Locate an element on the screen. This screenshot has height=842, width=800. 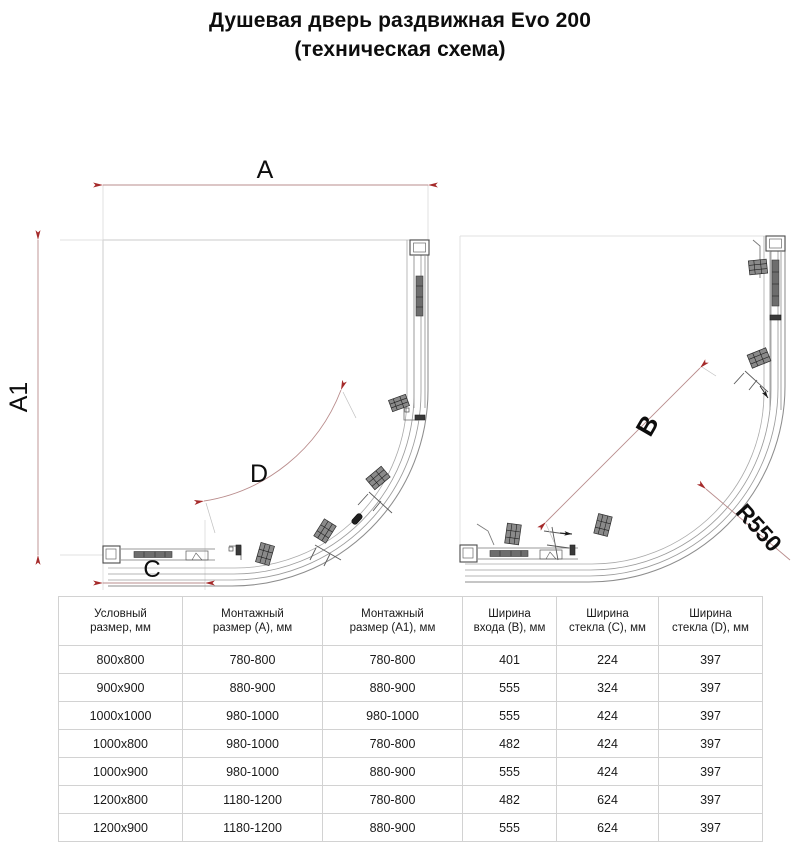
cell-size: 800x800 is located at coordinates (120, 659).